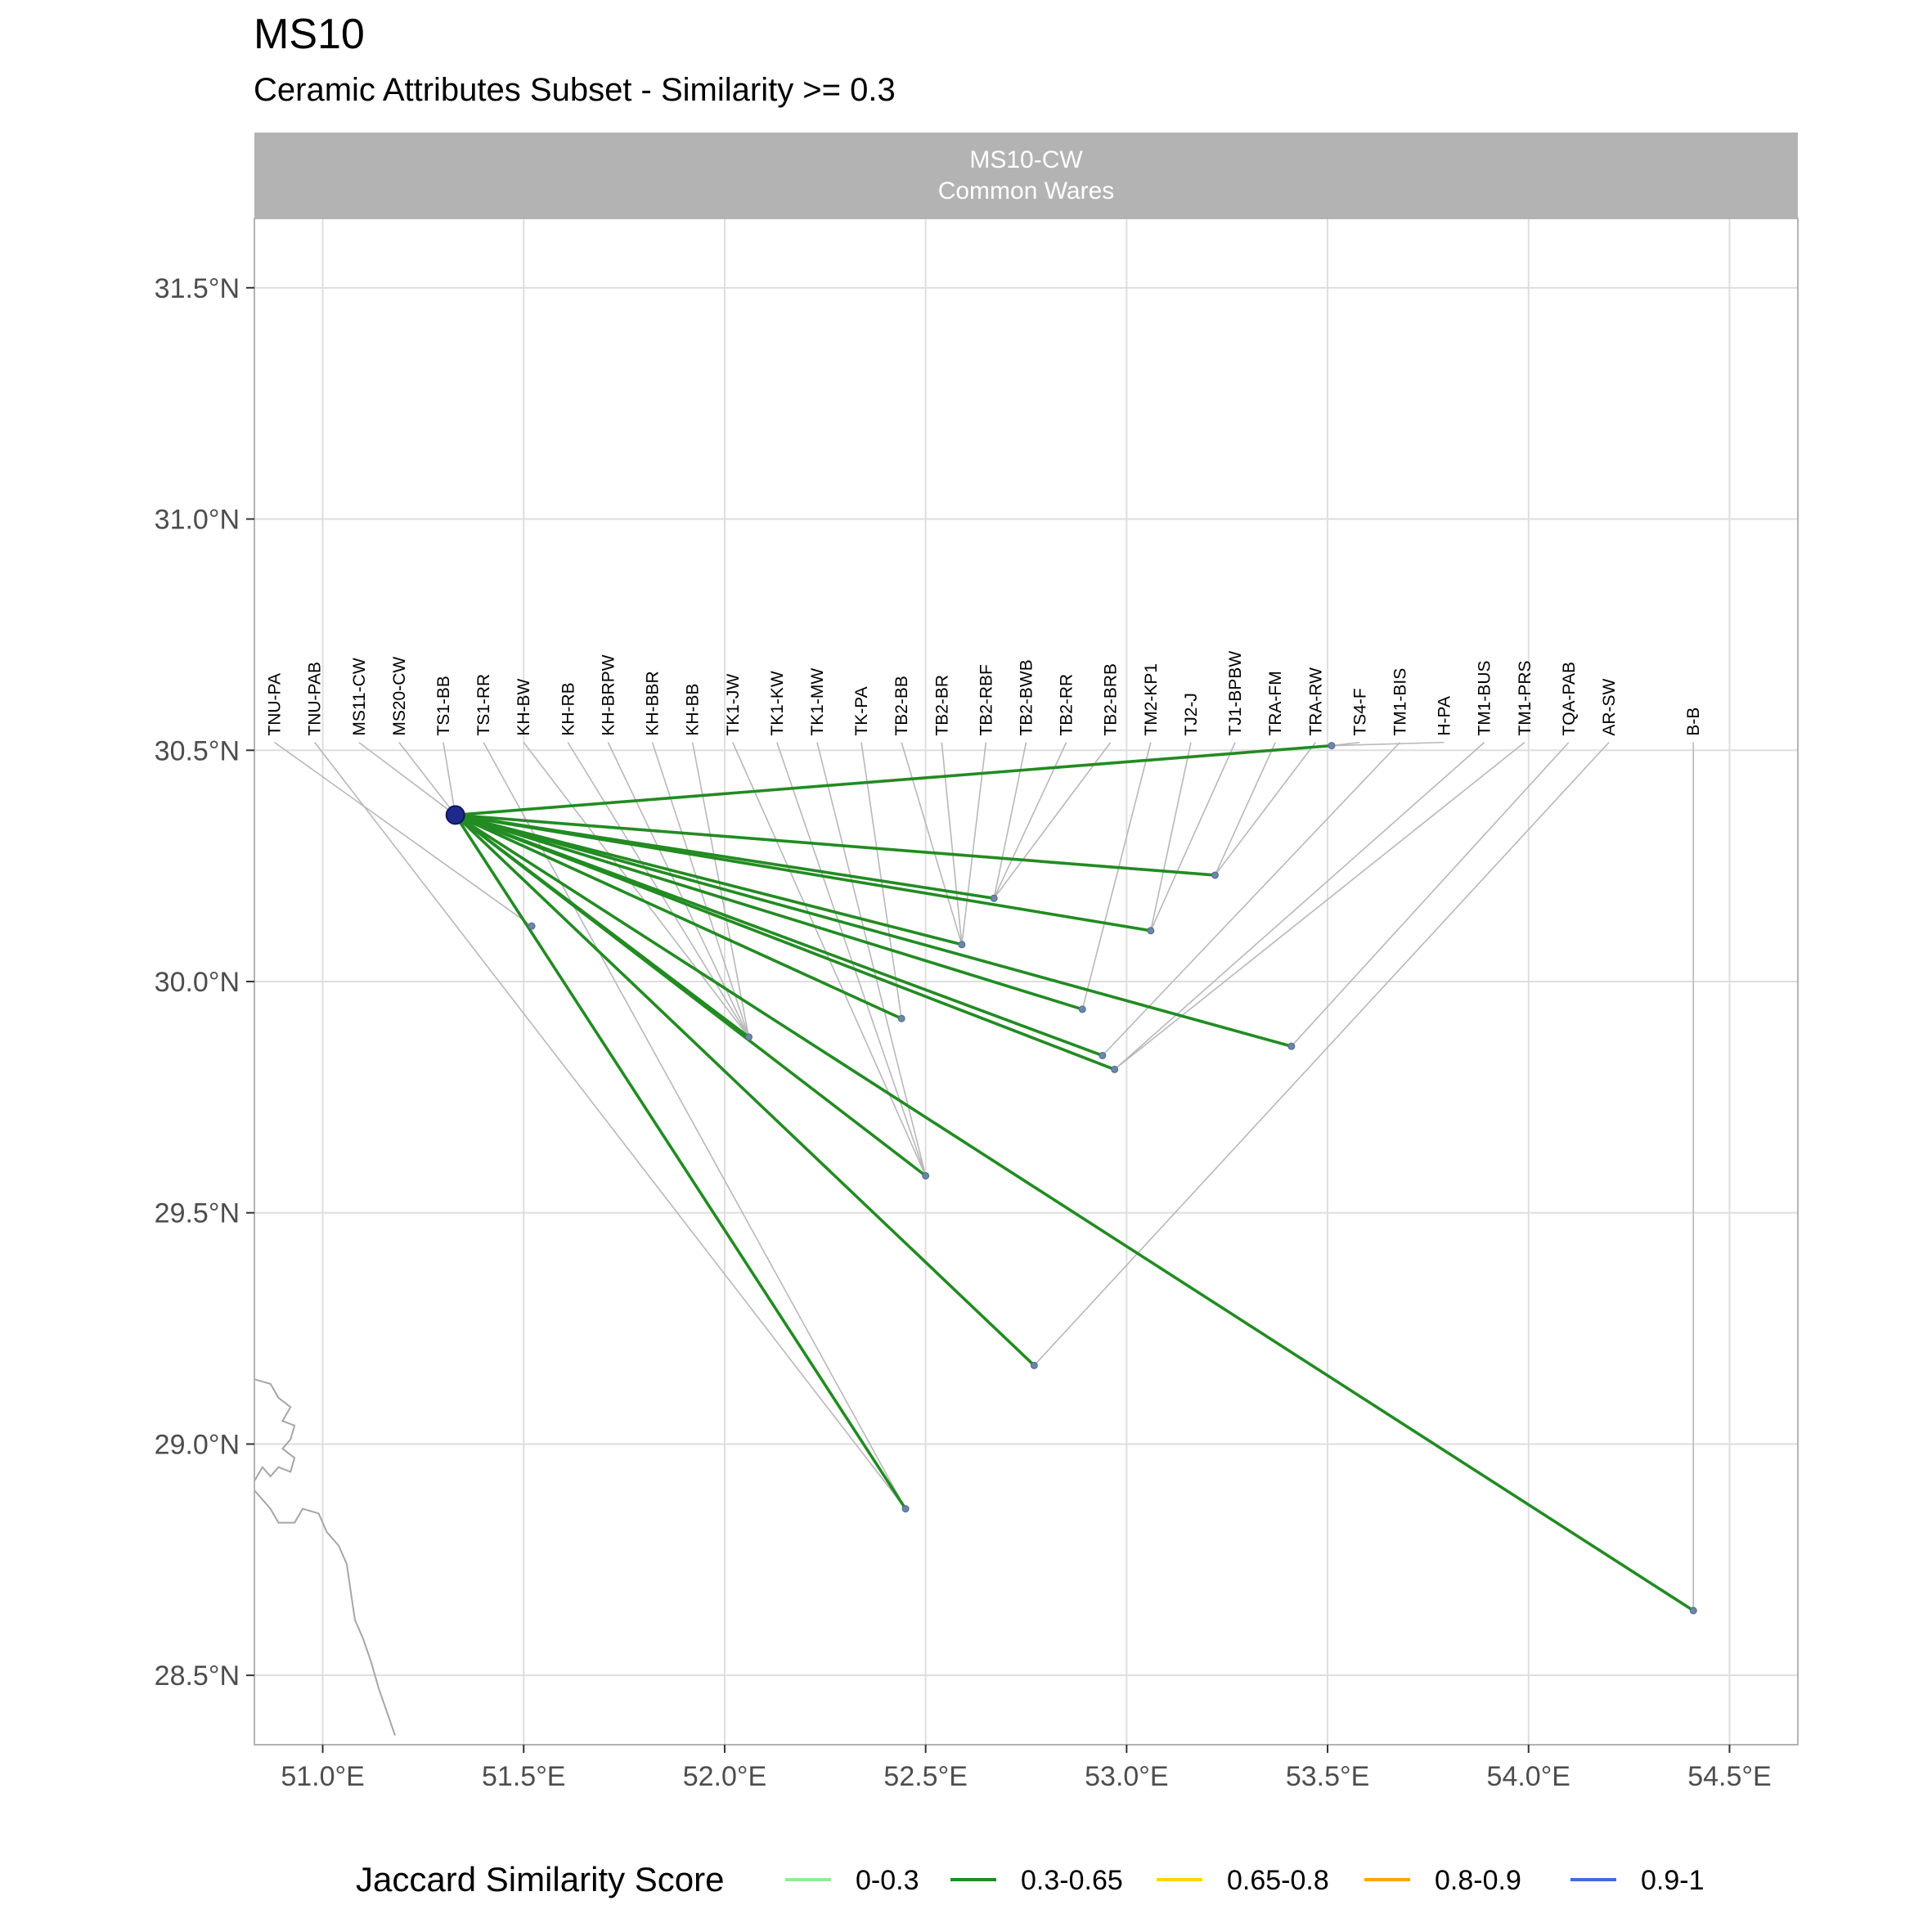 The image size is (1932, 1932). Describe the element at coordinates (323, 1777) in the screenshot. I see `x-tick-label: 51.0°E` at that location.